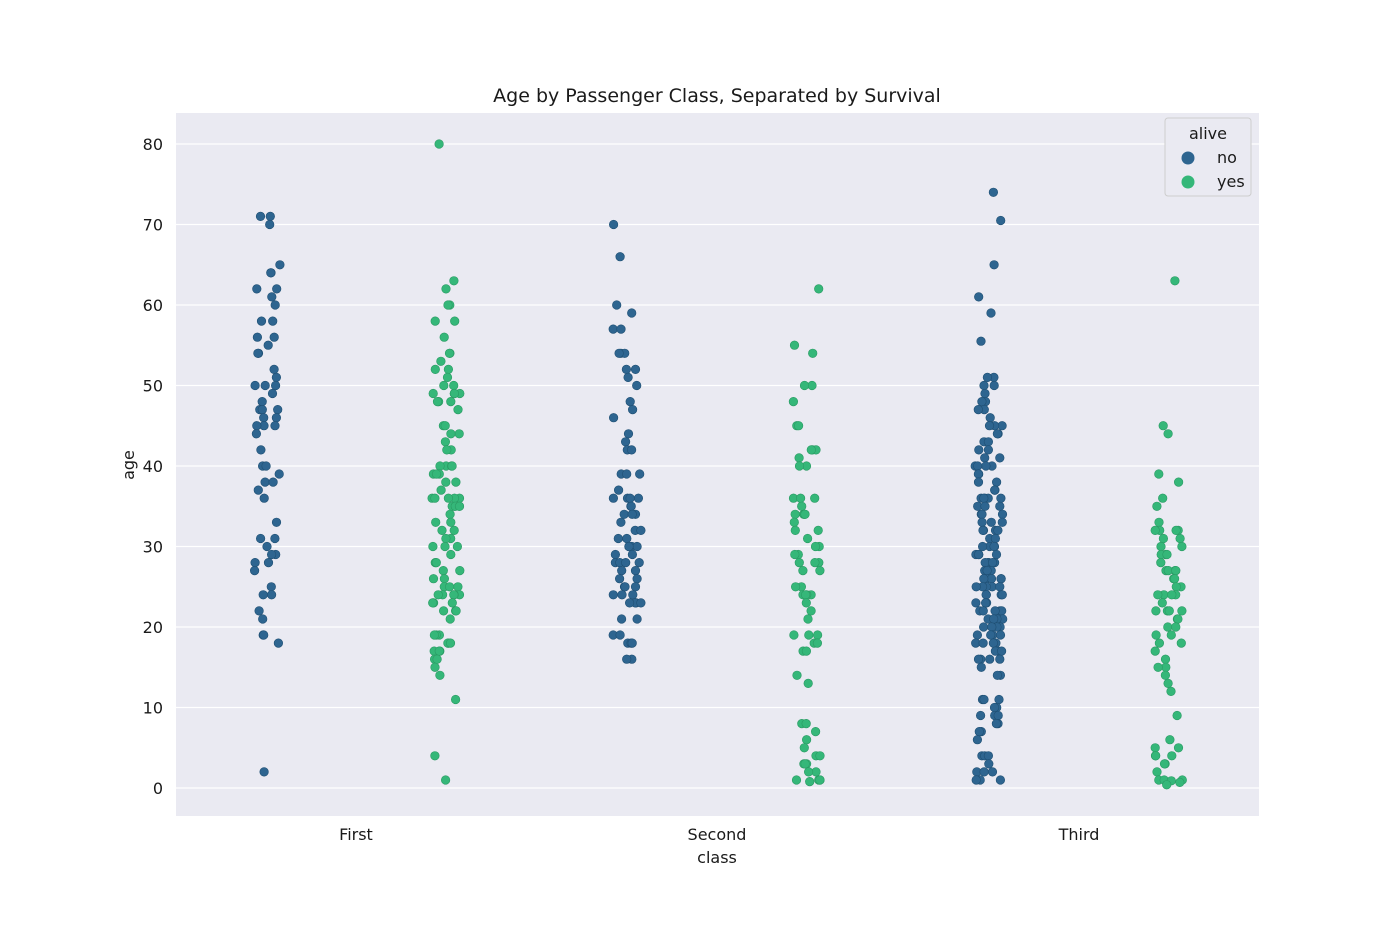  What do you see at coordinates (1188, 158) in the screenshot?
I see `legend-marker-no` at bounding box center [1188, 158].